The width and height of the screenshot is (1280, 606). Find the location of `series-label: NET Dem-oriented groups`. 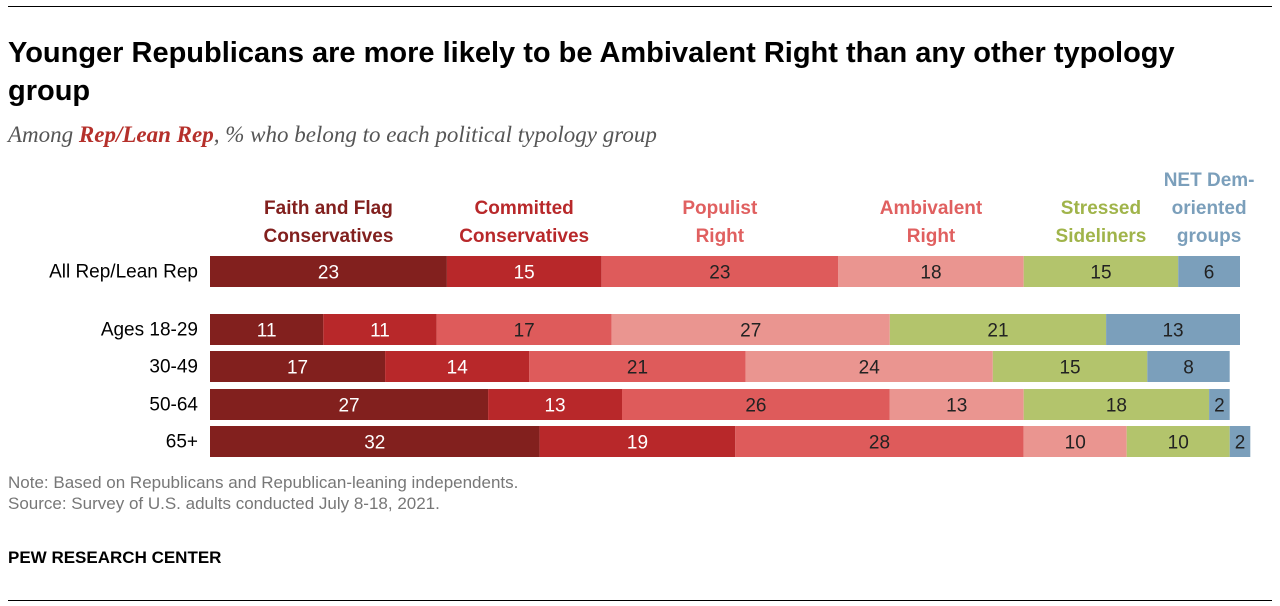

series-label: NET Dem-oriented groups is located at coordinates (1209, 208).